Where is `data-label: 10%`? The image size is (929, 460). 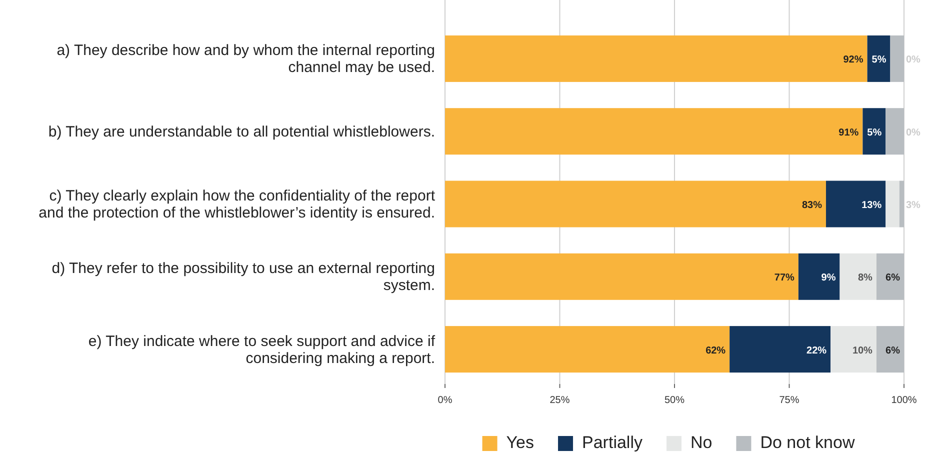
data-label: 10% is located at coordinates (862, 350).